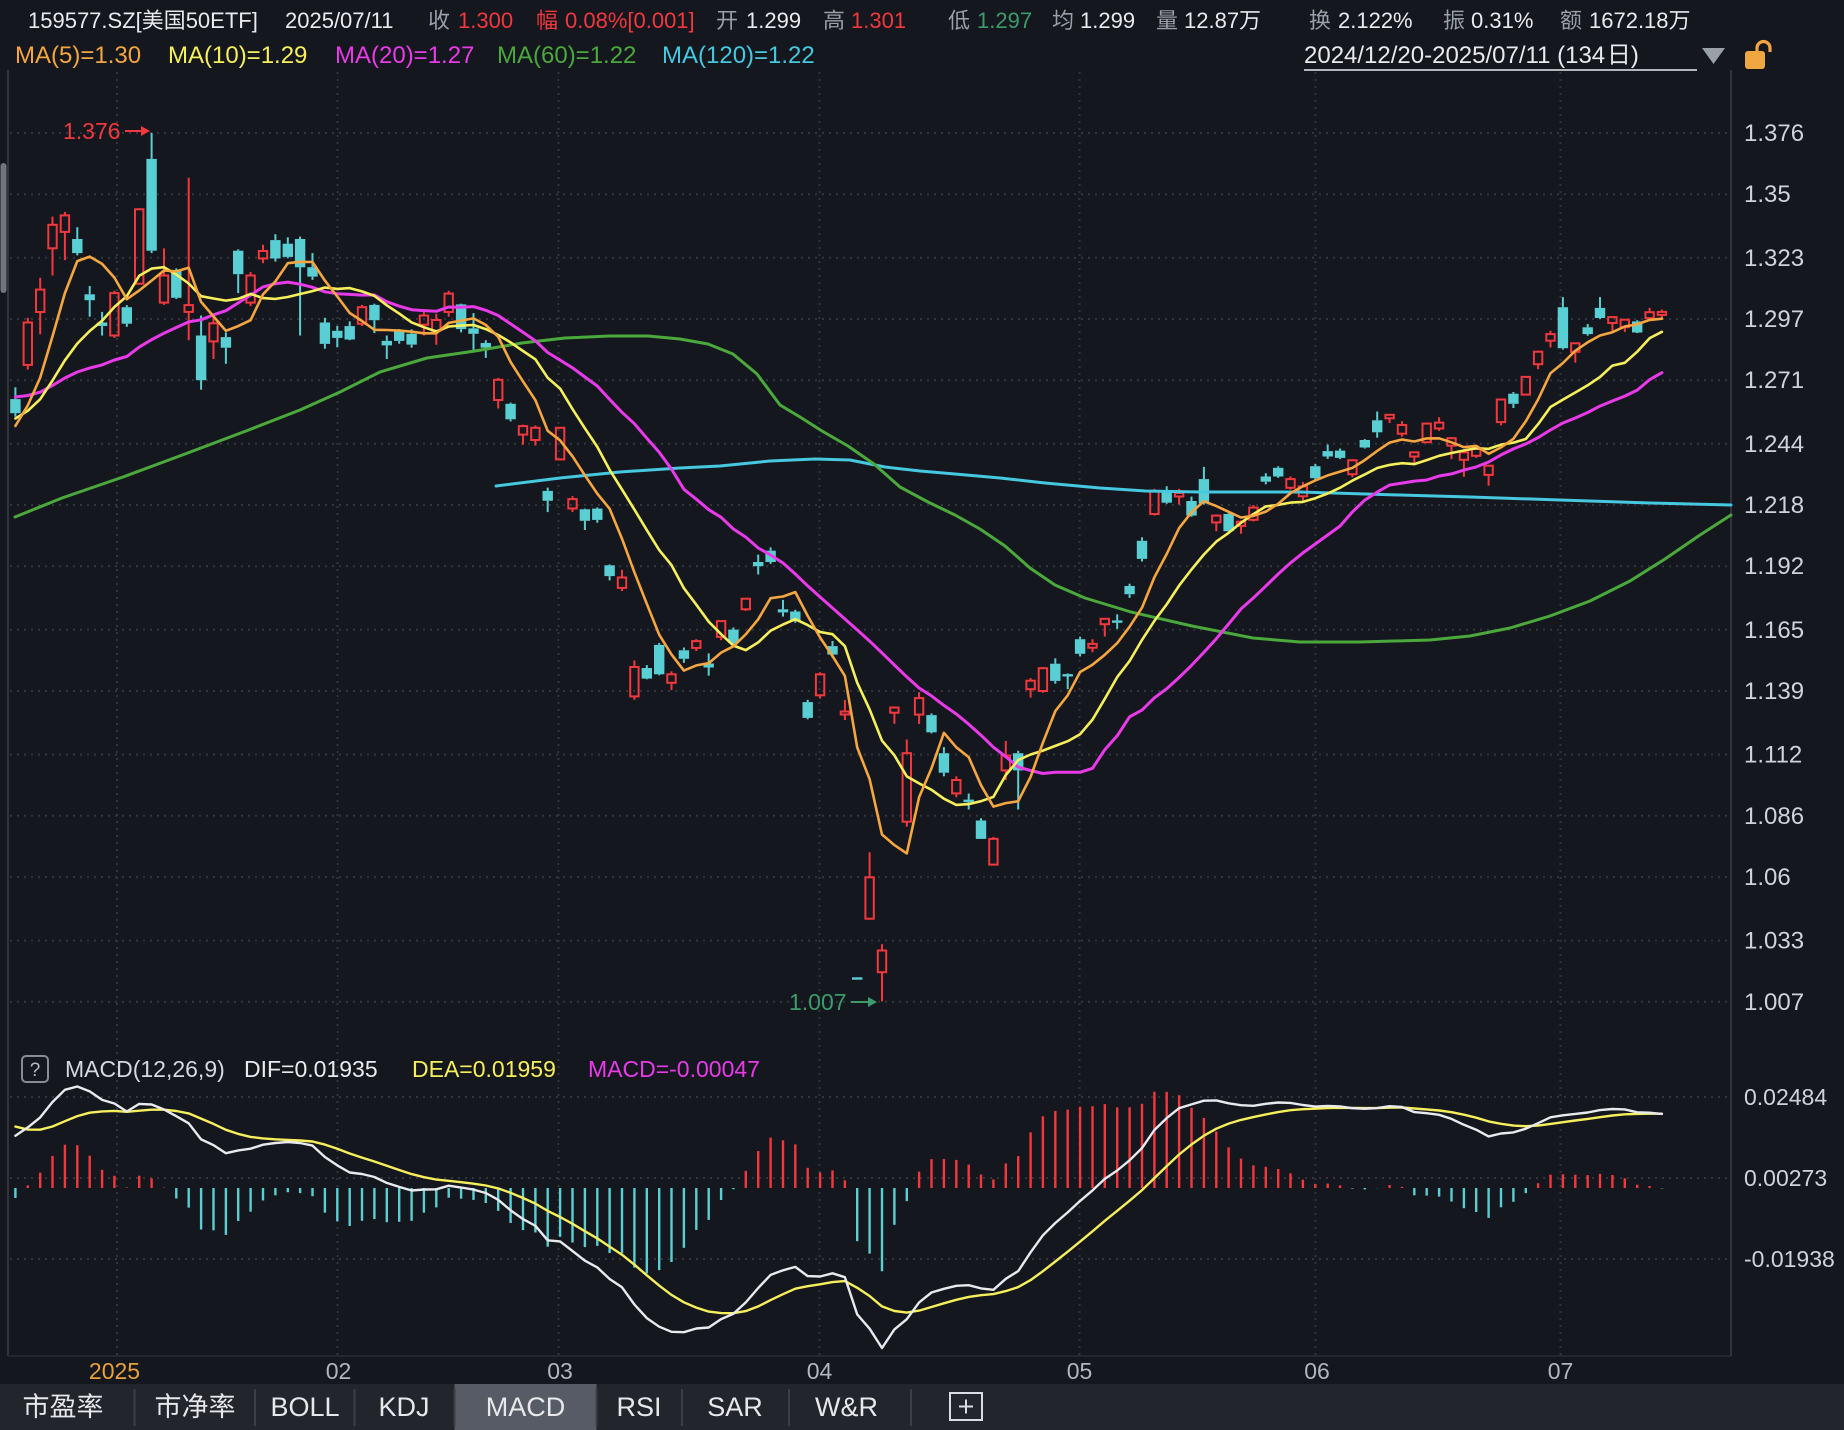 The image size is (1844, 1430). Describe the element at coordinates (311, 1069) in the screenshot. I see `svg-text: DIF=0.01935` at that location.